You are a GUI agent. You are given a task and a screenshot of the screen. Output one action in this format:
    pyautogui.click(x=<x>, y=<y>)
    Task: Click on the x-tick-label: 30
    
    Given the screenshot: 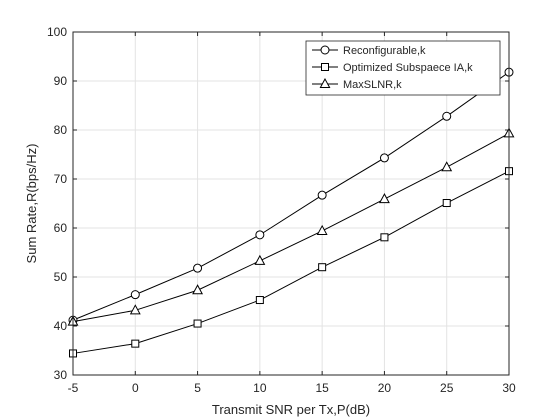 What is the action you would take?
    pyautogui.click(x=509, y=388)
    